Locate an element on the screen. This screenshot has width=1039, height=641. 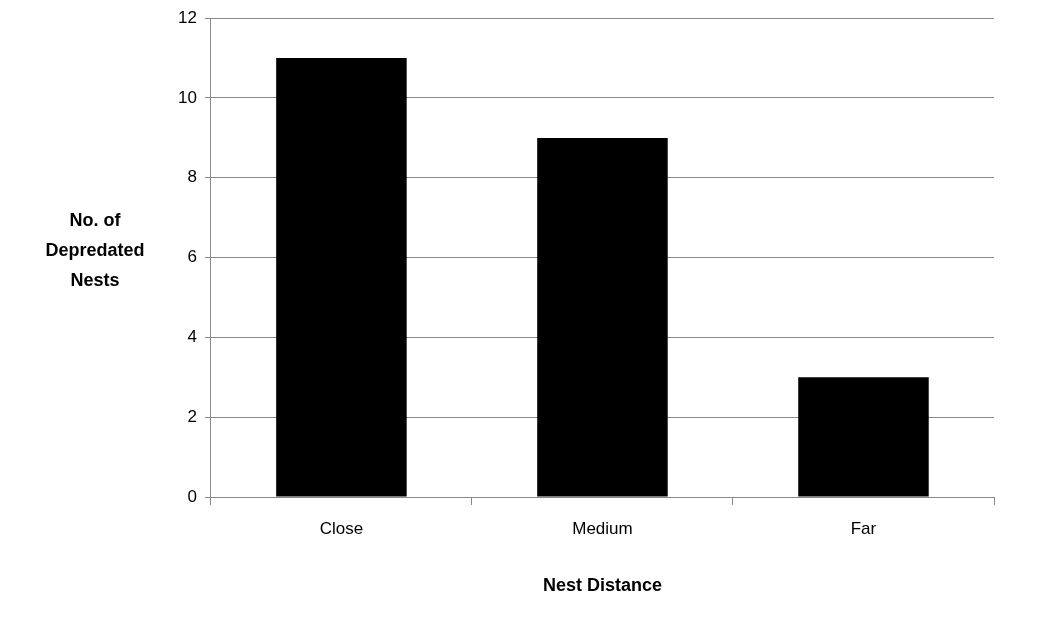
x-tick-label: Far is located at coordinates (863, 528).